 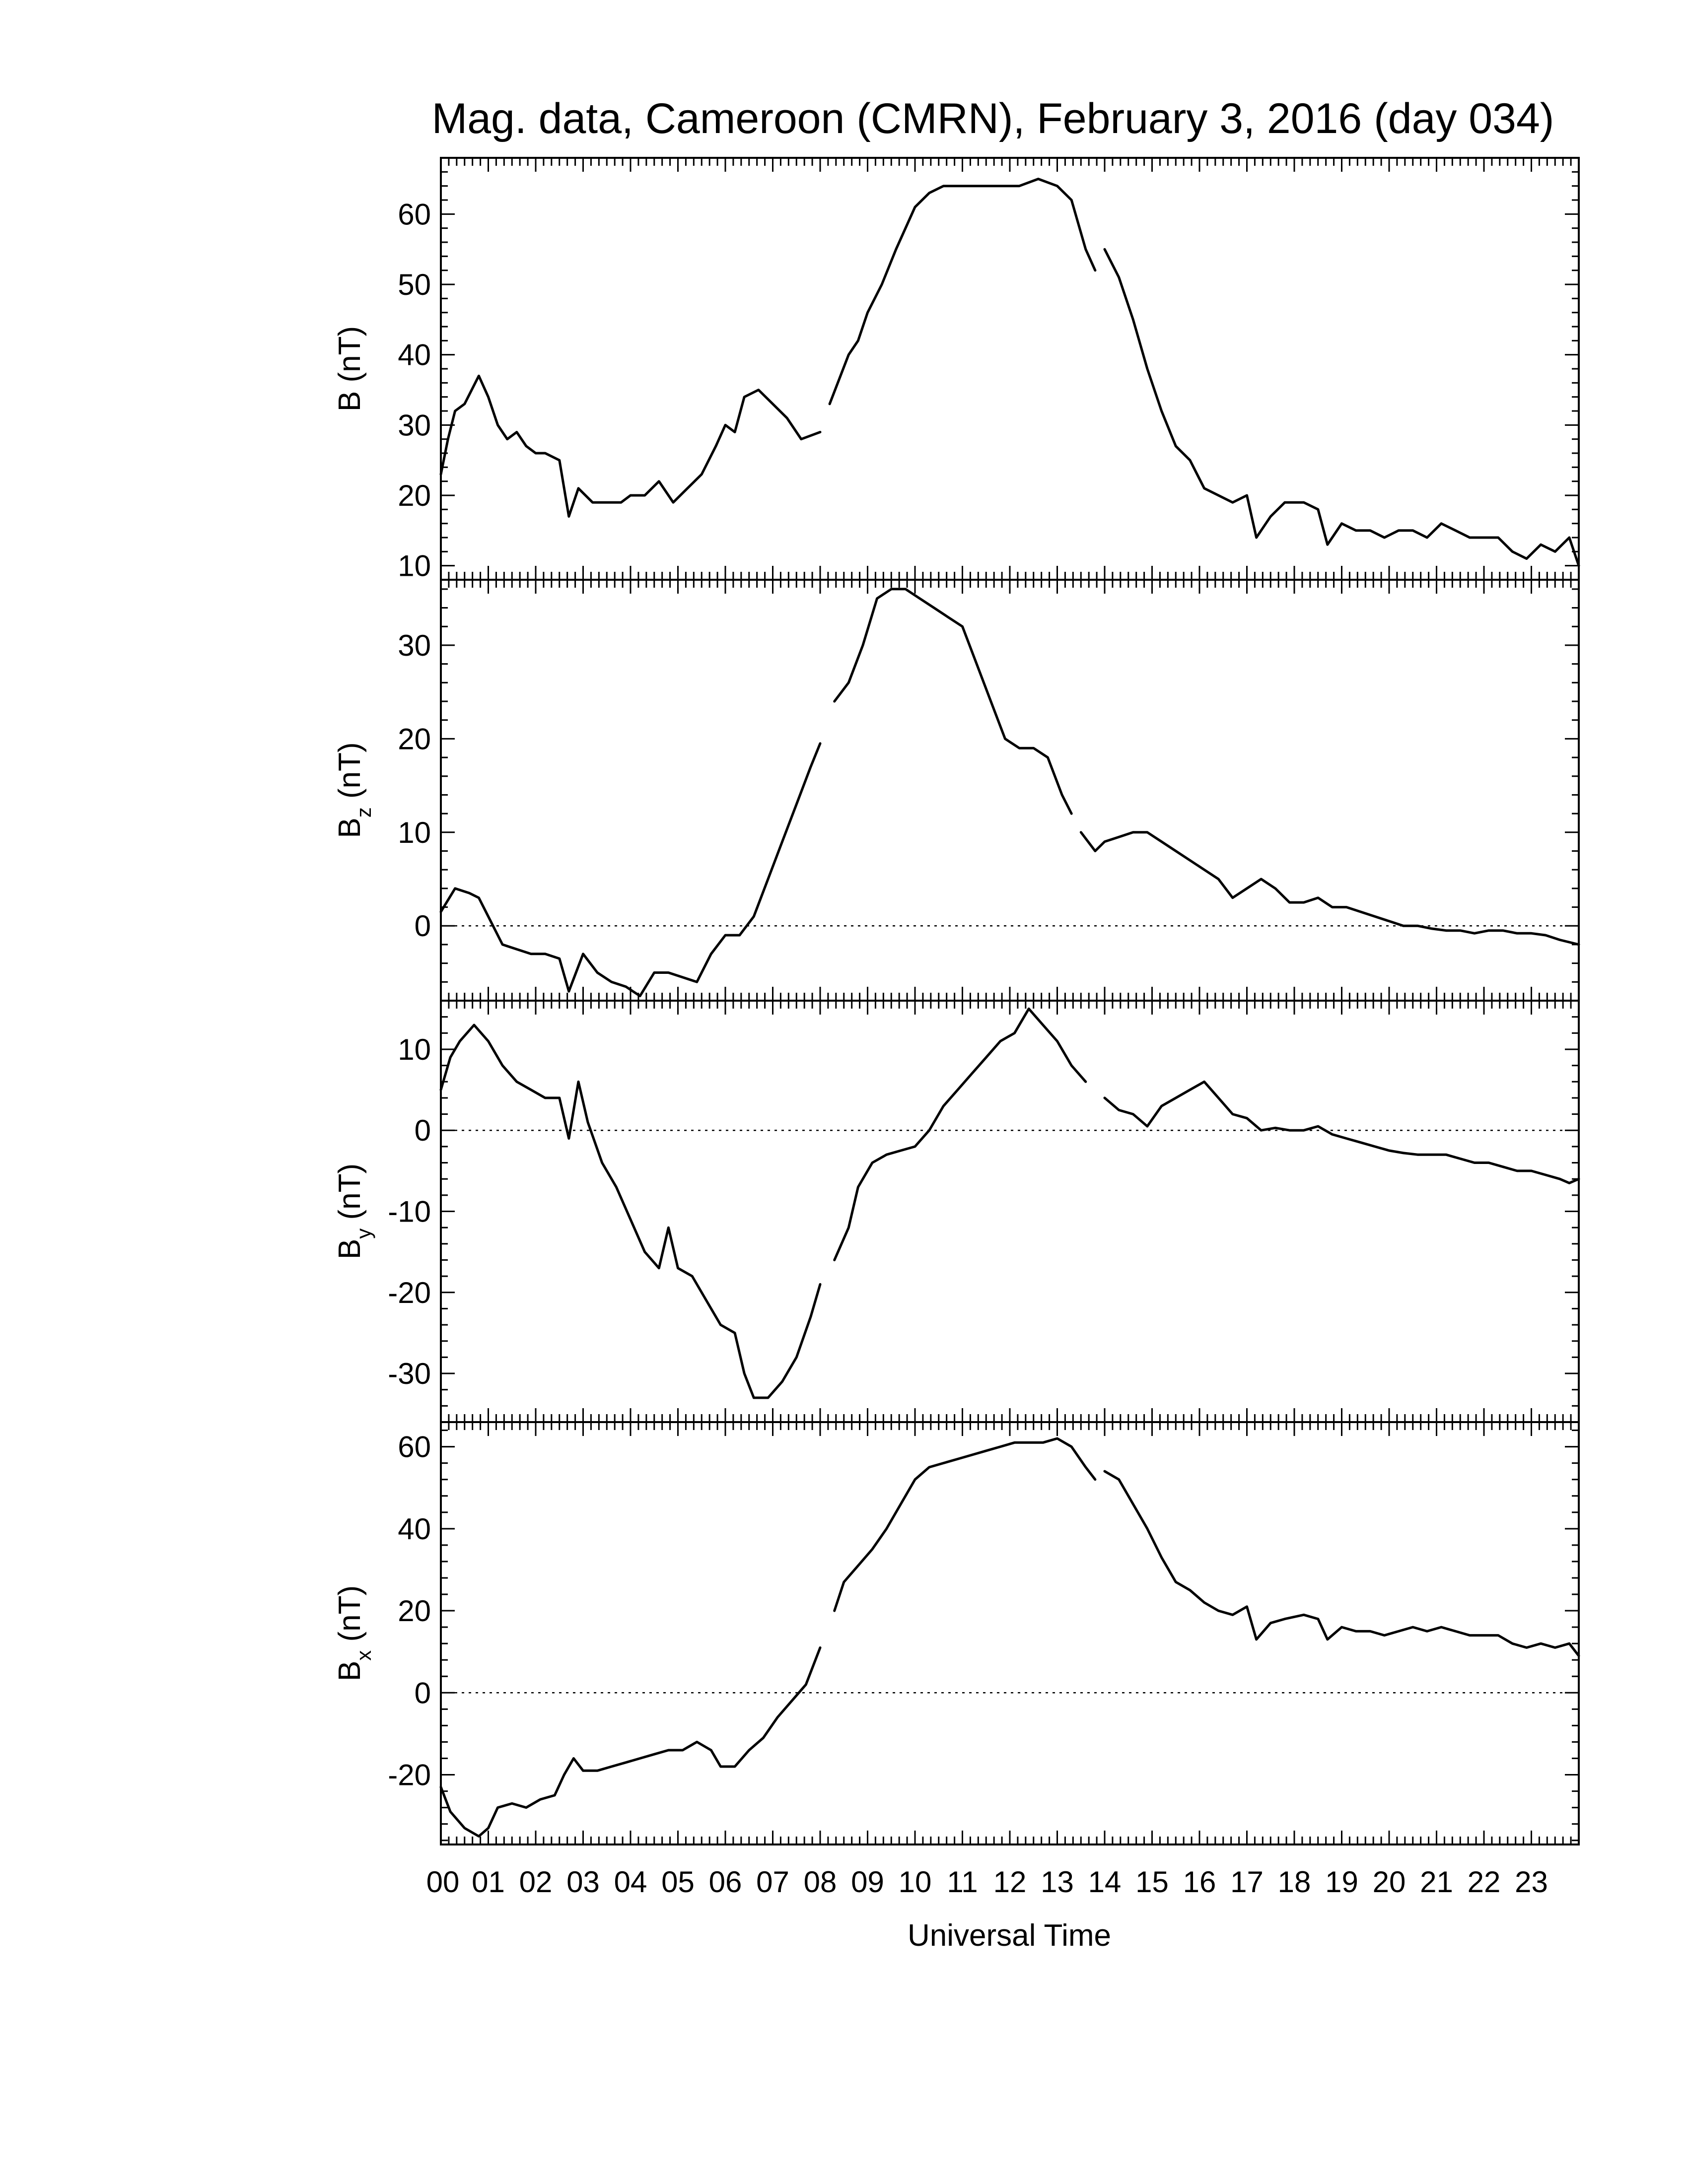 What do you see at coordinates (1436, 1882) in the screenshot?
I see `x-tick-label: 21` at bounding box center [1436, 1882].